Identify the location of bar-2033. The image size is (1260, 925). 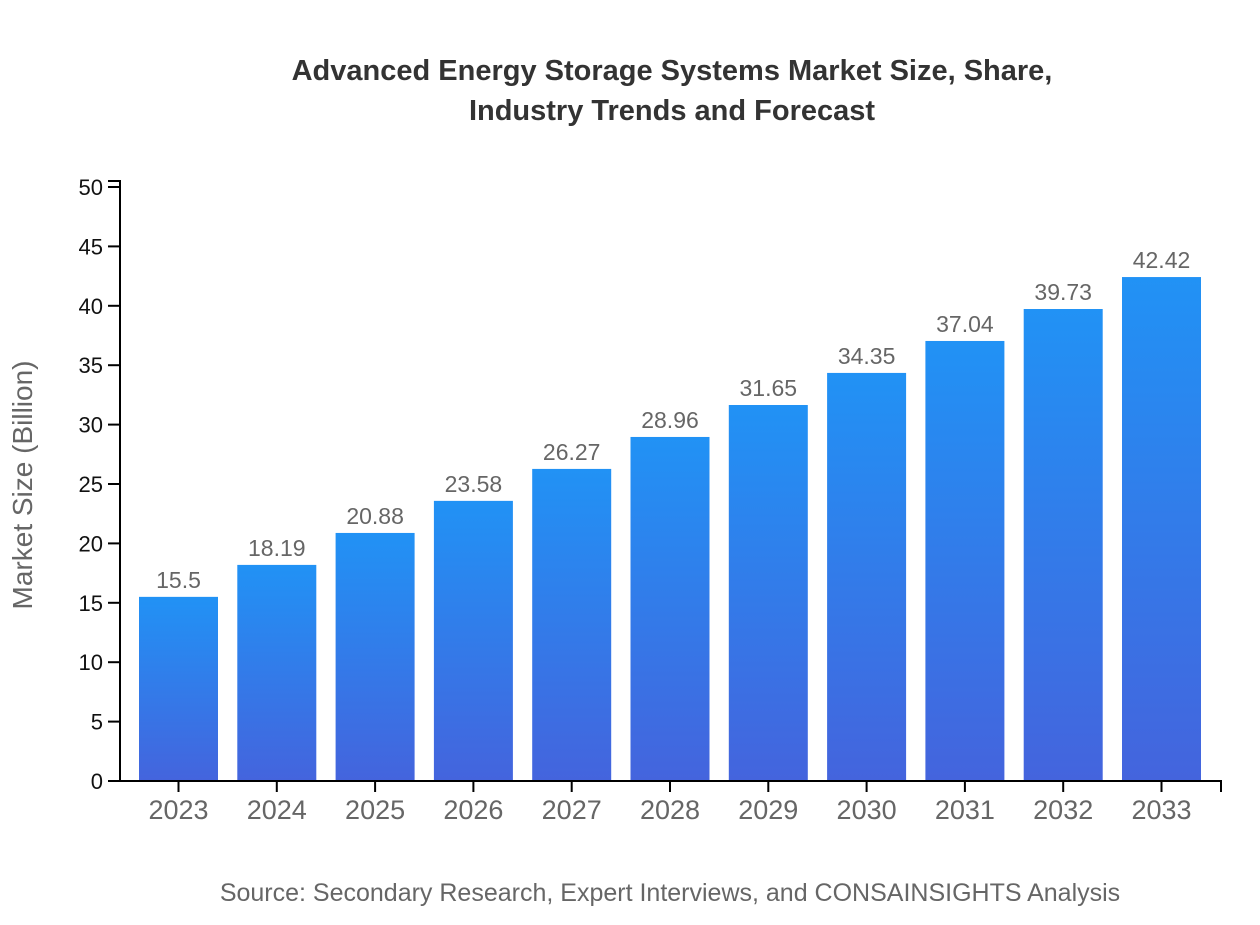
(1161, 529).